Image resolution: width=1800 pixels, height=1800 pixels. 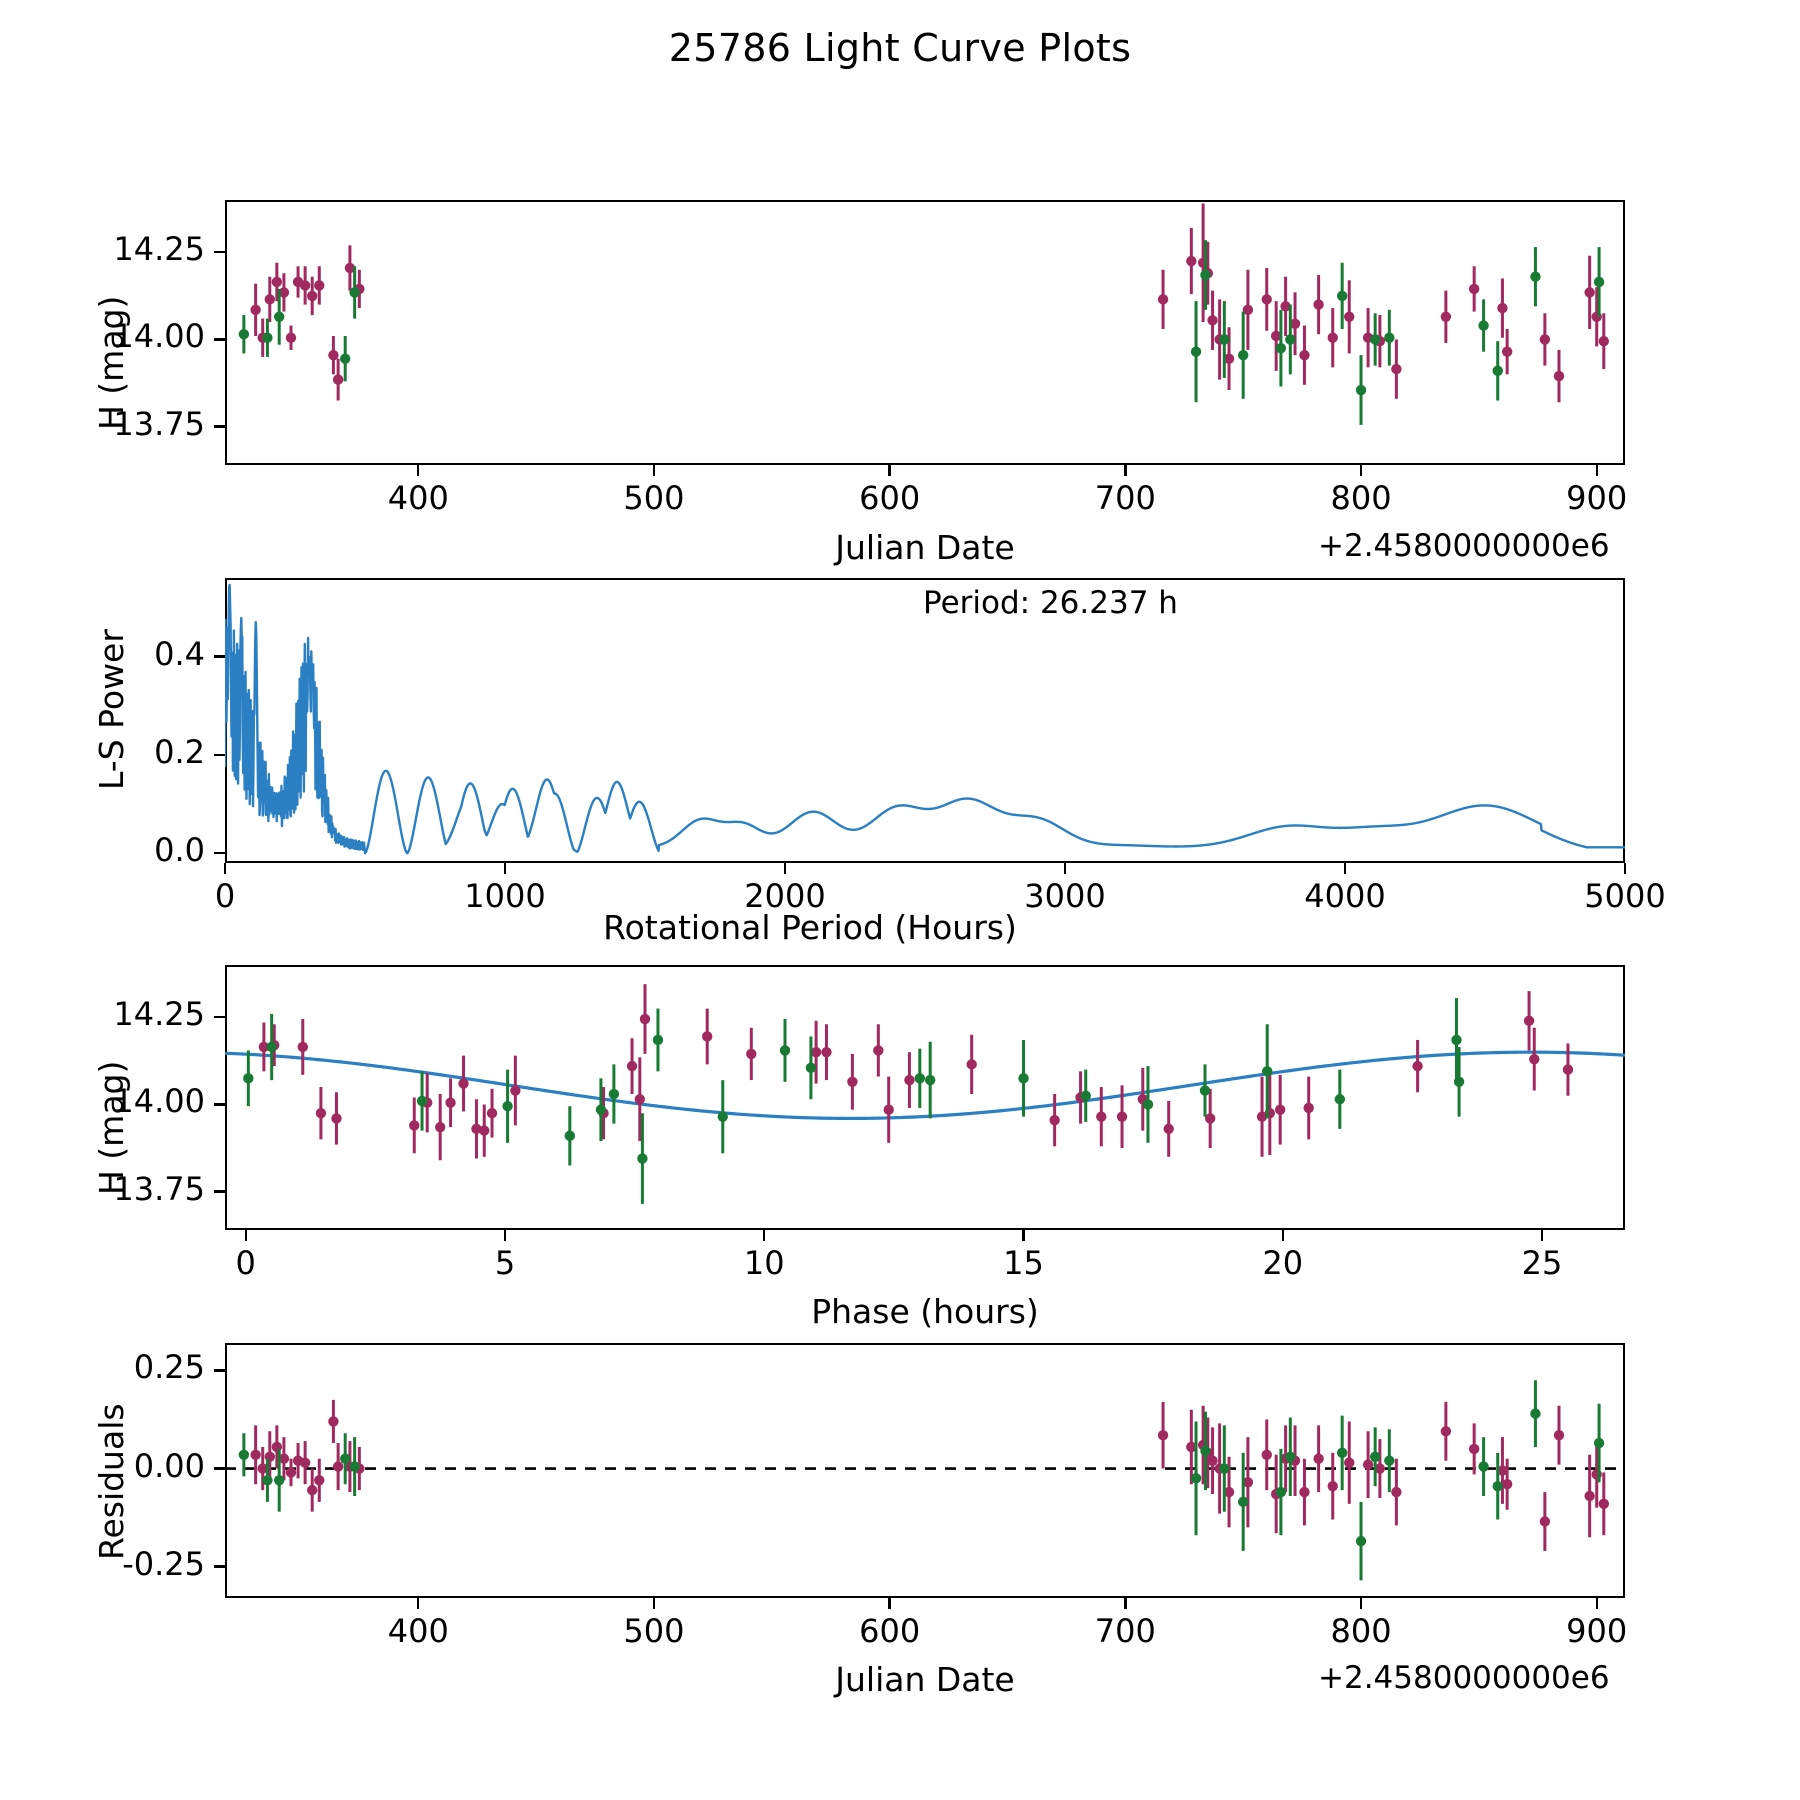 I want to click on x-tick-lightcurve-5: 900, so click(x=1597, y=498).